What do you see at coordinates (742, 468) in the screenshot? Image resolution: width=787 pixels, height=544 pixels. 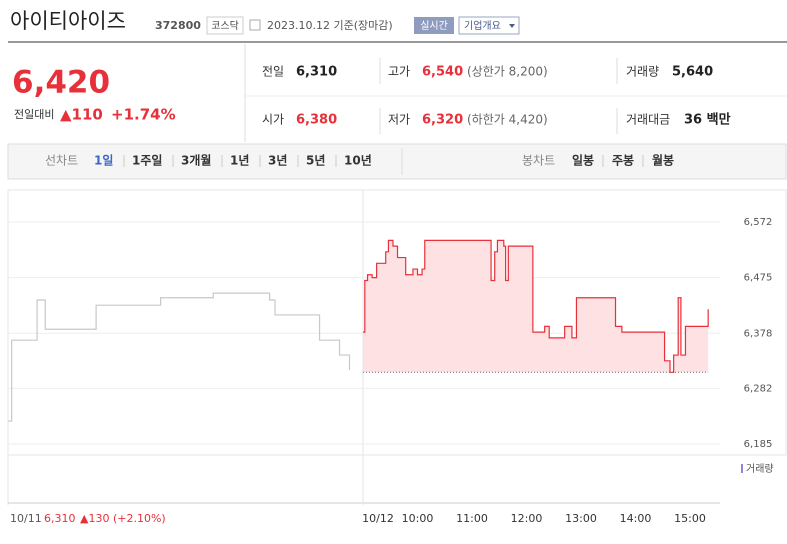 I see `volume-legend-swatch` at bounding box center [742, 468].